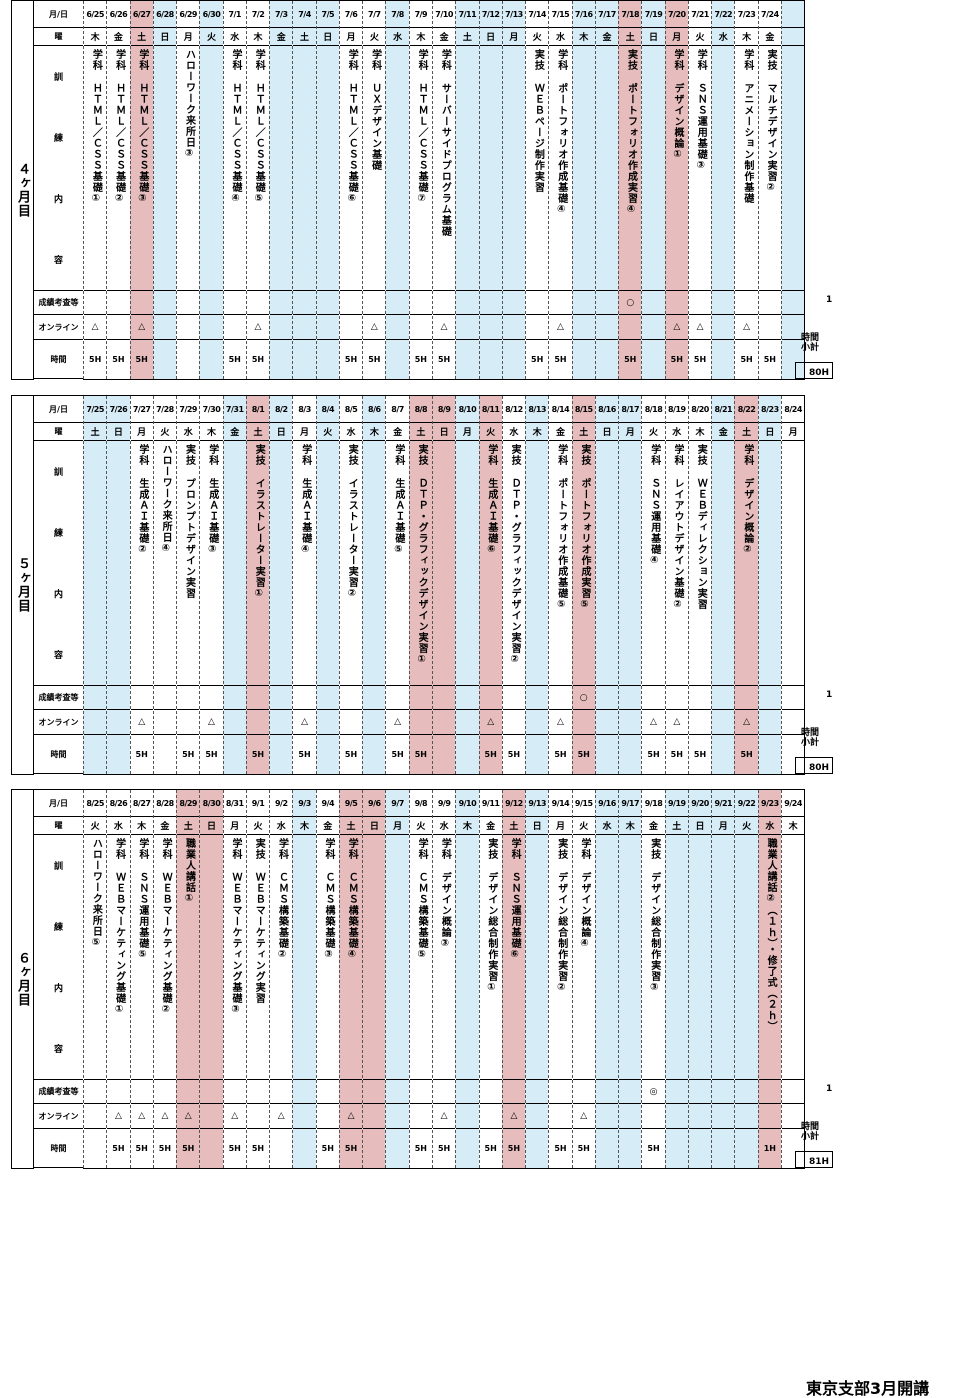 The width and height of the screenshot is (960, 1398). I want to click on training-text: ハローワーク来所日③, so click(189, 104).